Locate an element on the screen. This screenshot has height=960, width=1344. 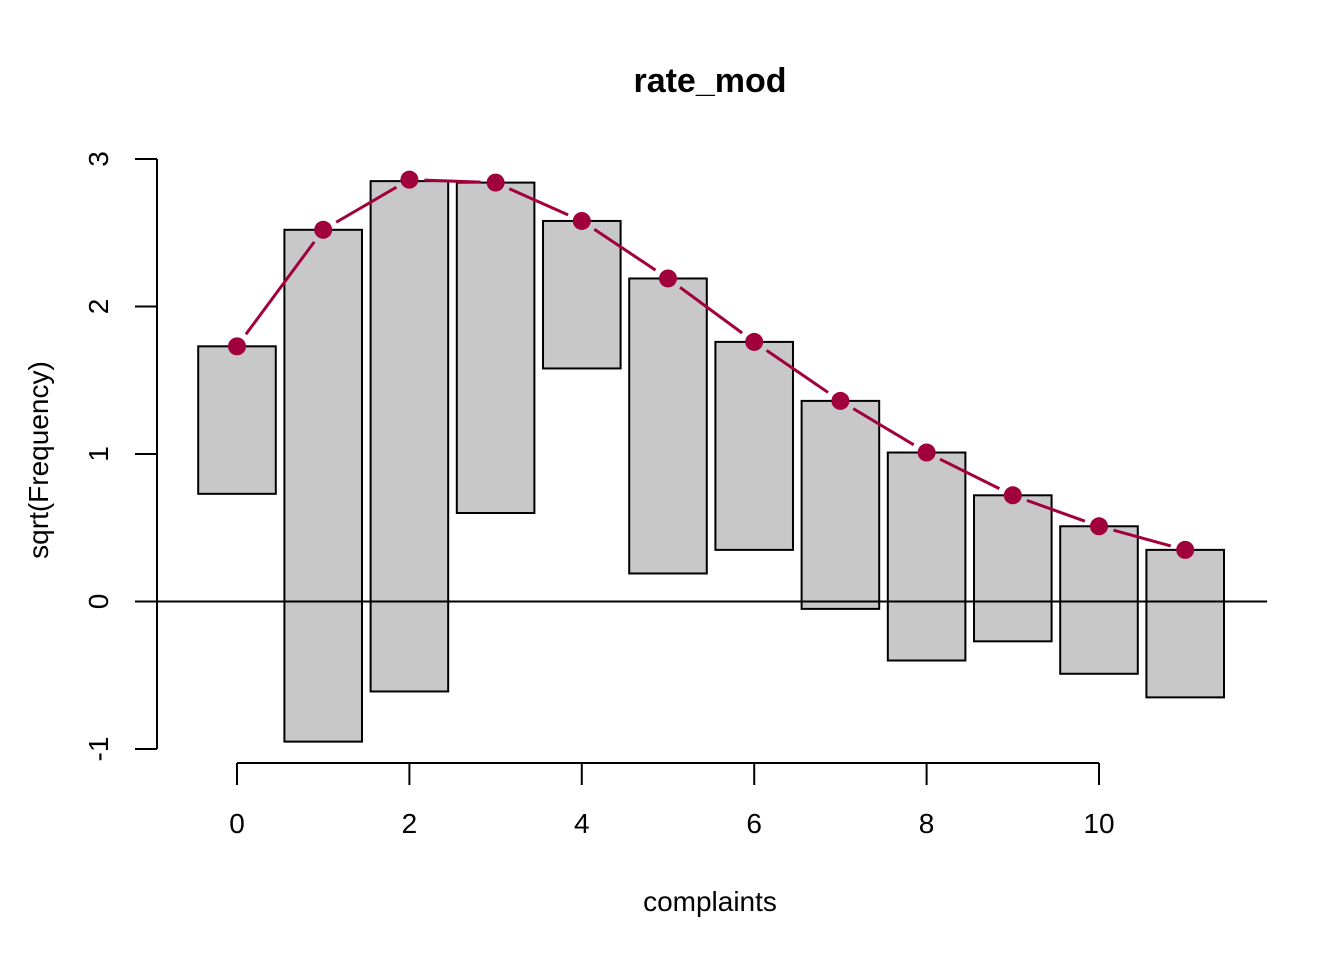
y-tick-label-2: 2 is located at coordinates (98, 307).